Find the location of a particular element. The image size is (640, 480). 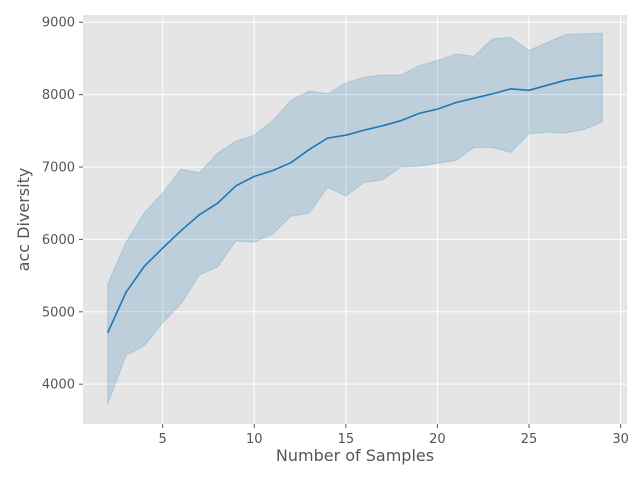

y-tick-label: 6000 is located at coordinates (58, 240).